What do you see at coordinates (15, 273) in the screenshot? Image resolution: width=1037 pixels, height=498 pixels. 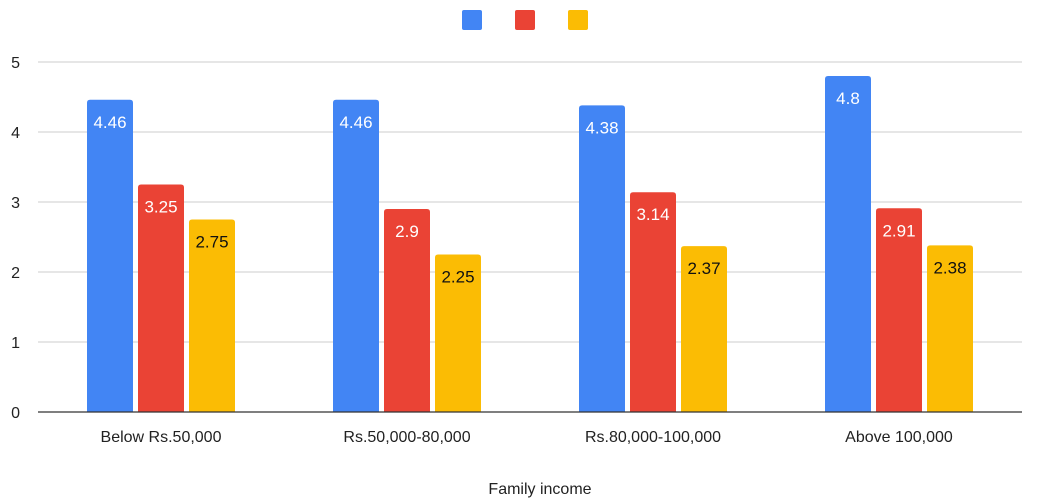 I see `y-tick-label: 2` at bounding box center [15, 273].